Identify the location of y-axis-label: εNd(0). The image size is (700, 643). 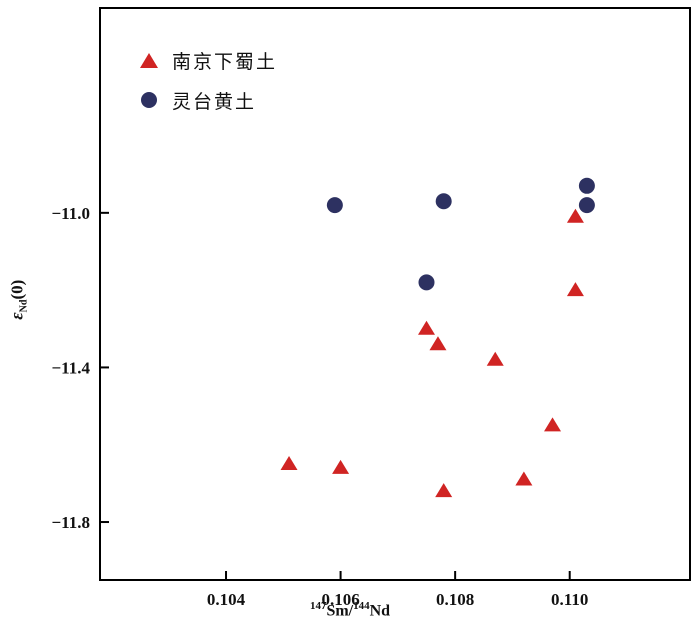
(17, 300).